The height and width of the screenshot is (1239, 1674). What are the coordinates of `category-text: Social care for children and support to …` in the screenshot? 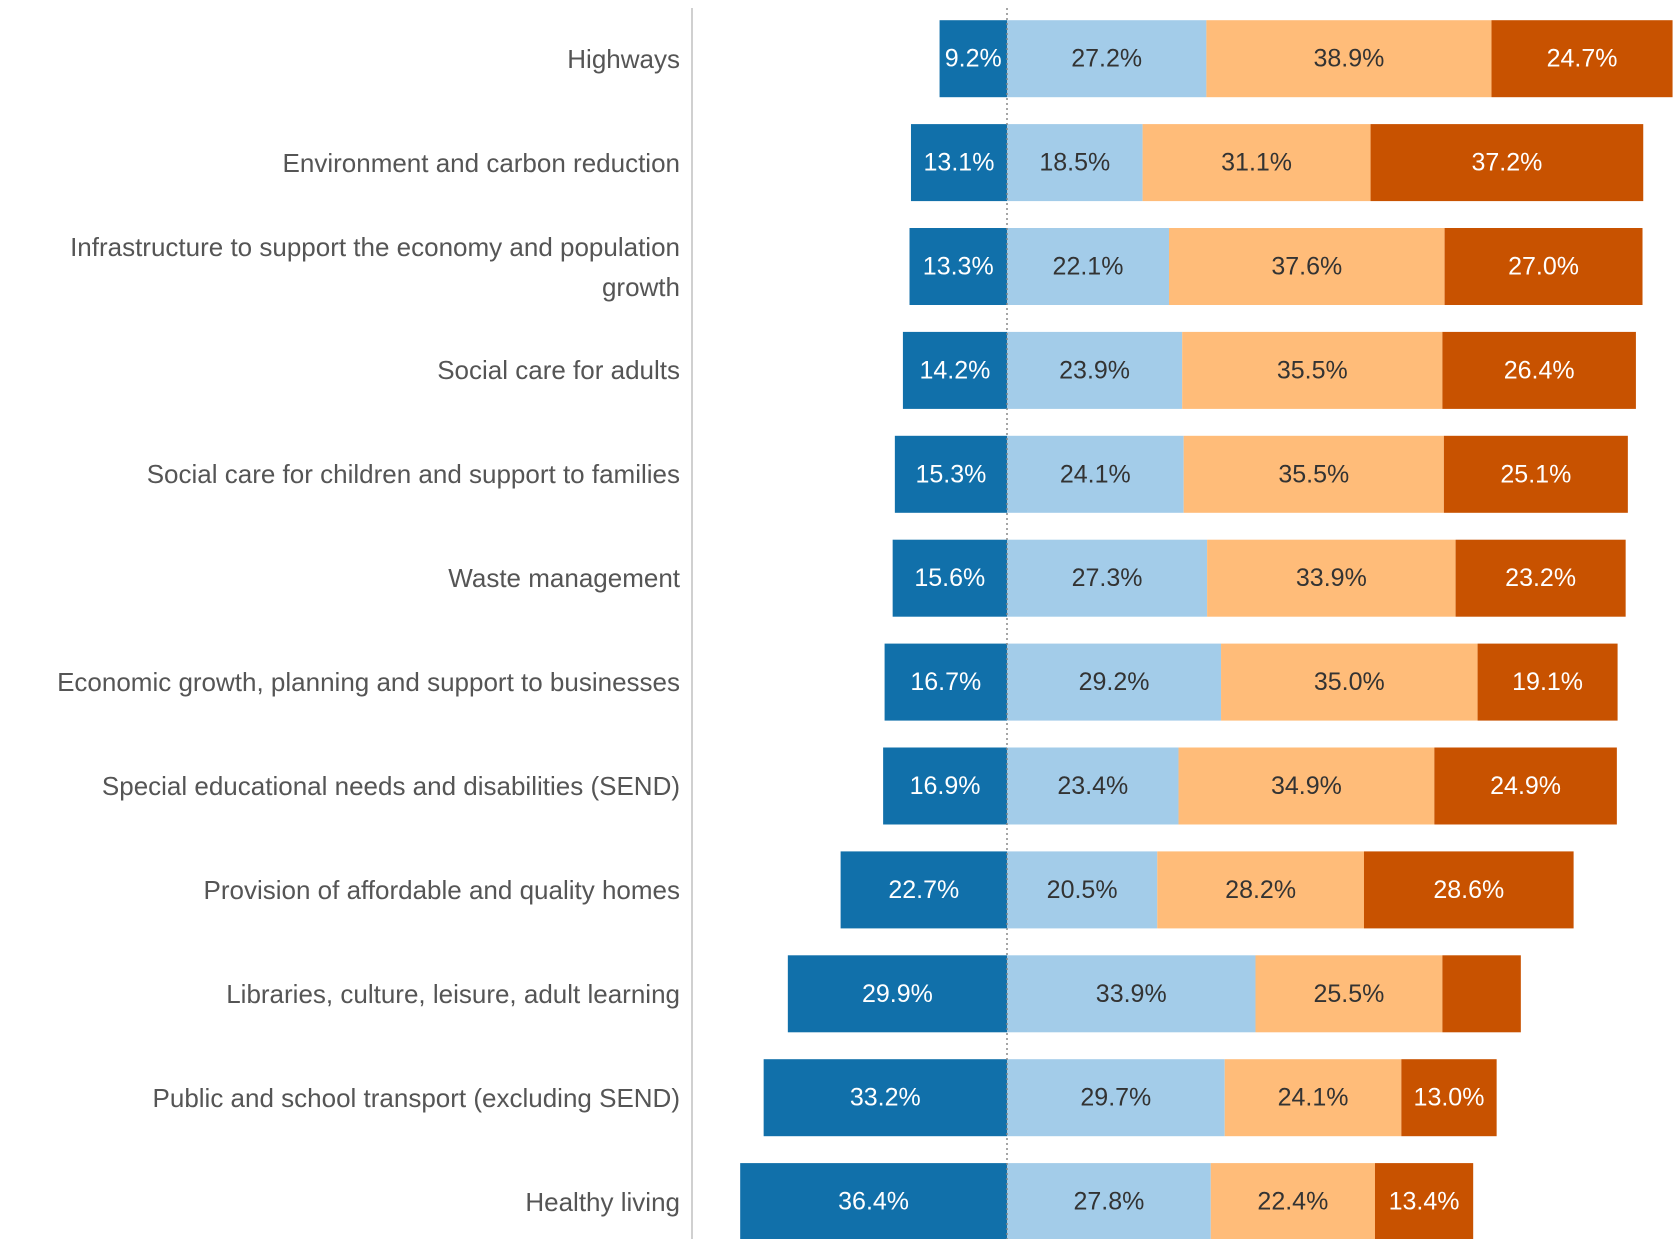 It's located at (413, 474).